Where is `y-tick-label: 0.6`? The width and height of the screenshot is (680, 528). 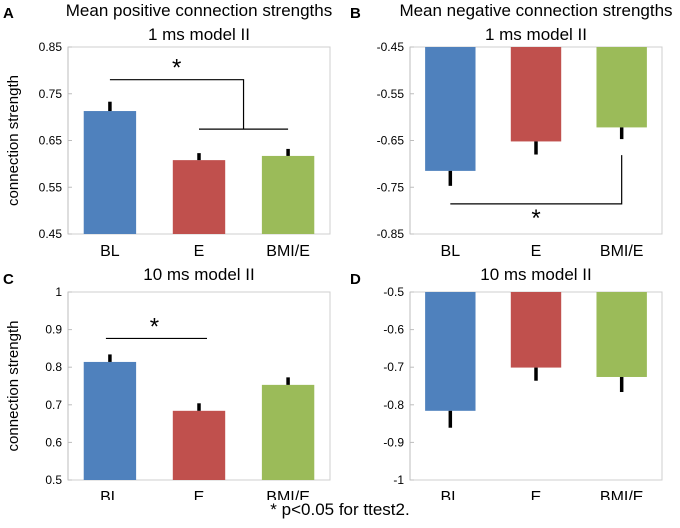
y-tick-label: 0.6 is located at coordinates (53, 442).